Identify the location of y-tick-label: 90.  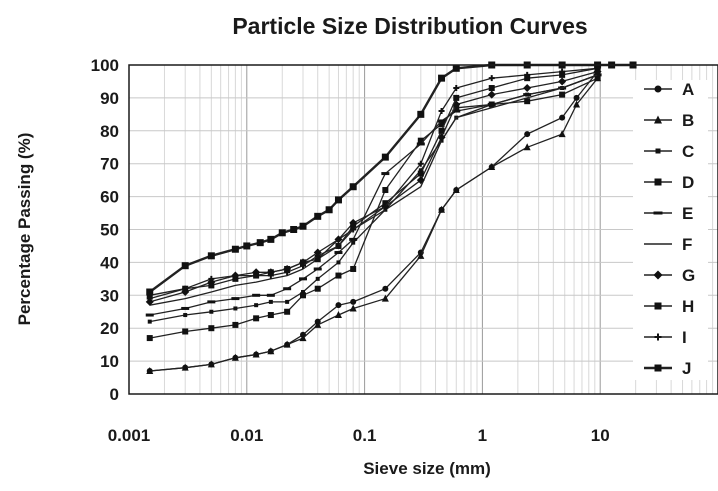
(109, 98).